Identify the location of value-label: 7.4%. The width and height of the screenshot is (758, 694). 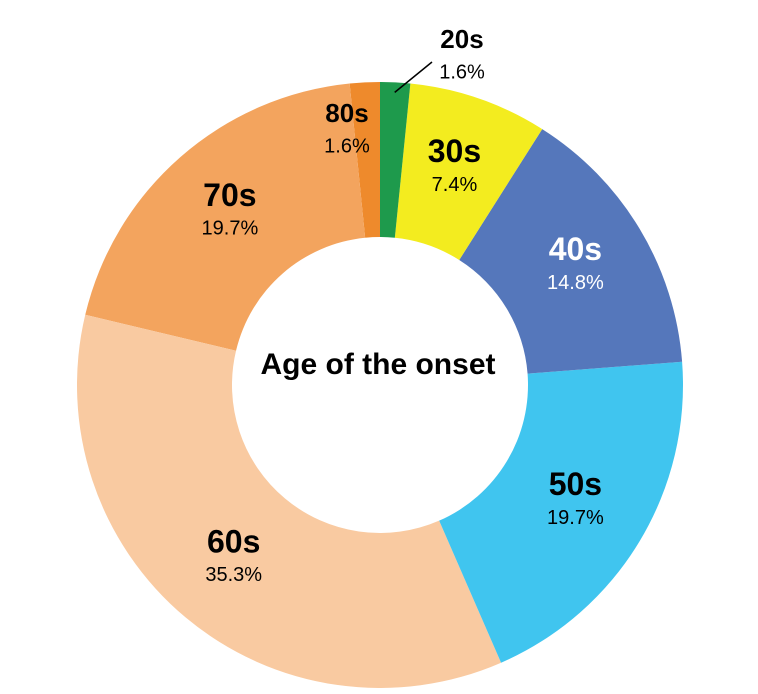
(455, 185).